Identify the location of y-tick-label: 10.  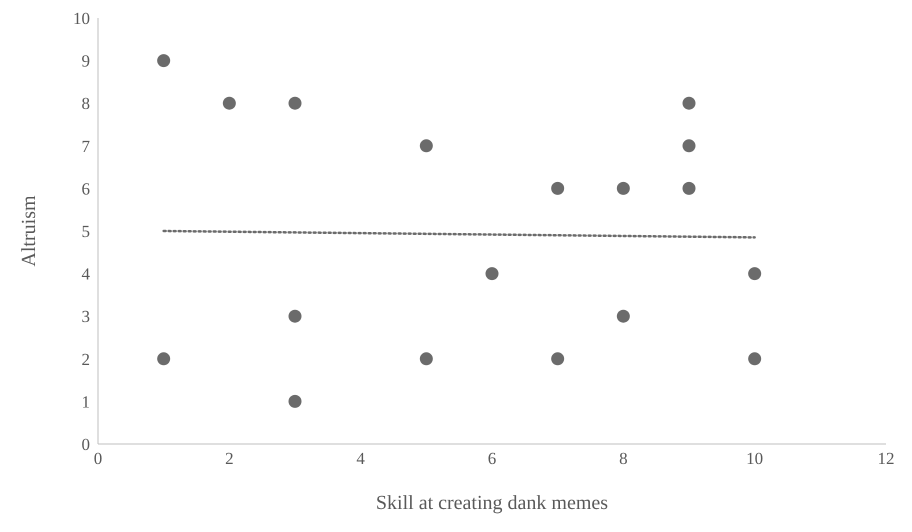
(81, 18).